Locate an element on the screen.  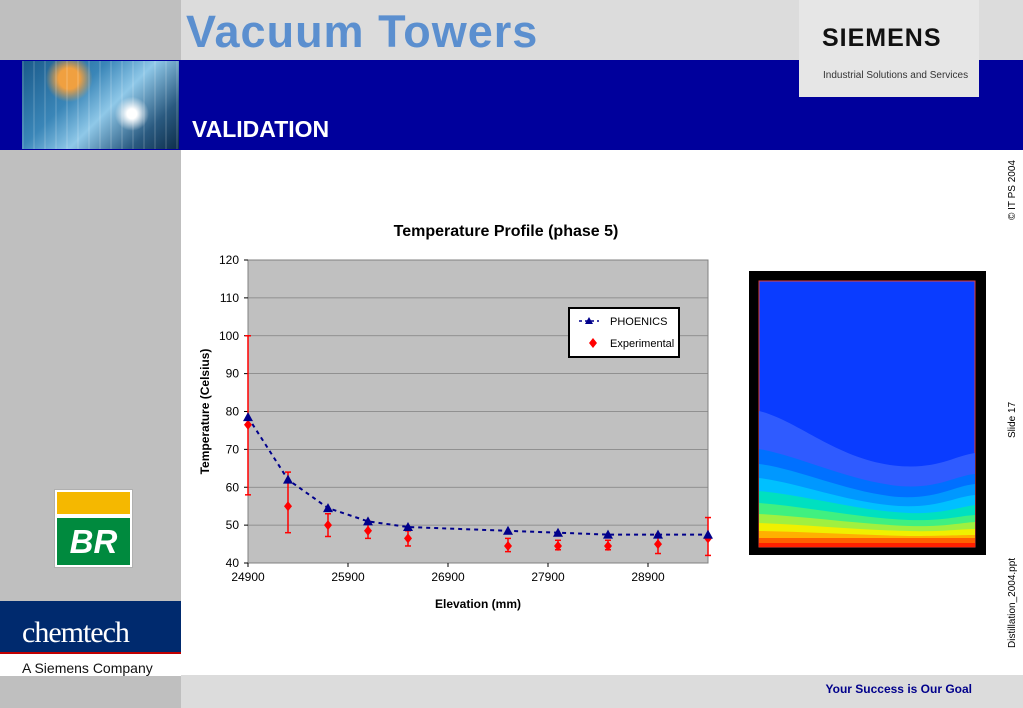
chemtech-logo: chemtech is located at coordinates (76, 632).